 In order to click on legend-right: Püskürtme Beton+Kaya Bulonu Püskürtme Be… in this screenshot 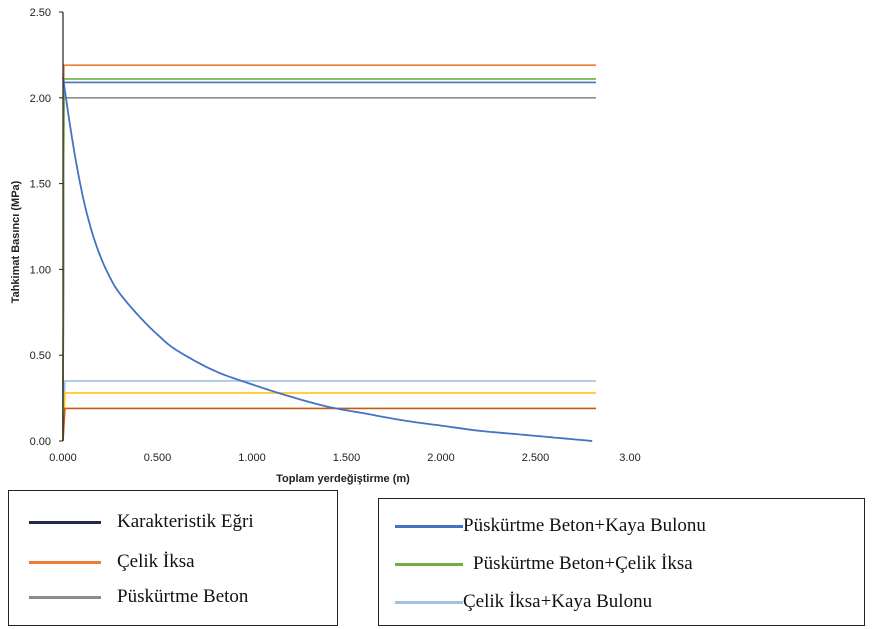, I will do `click(621, 562)`.